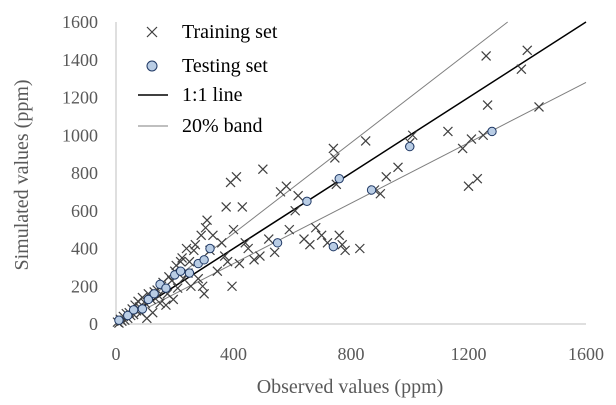  What do you see at coordinates (469, 354) in the screenshot?
I see `x-tick-label: 1200` at bounding box center [469, 354].